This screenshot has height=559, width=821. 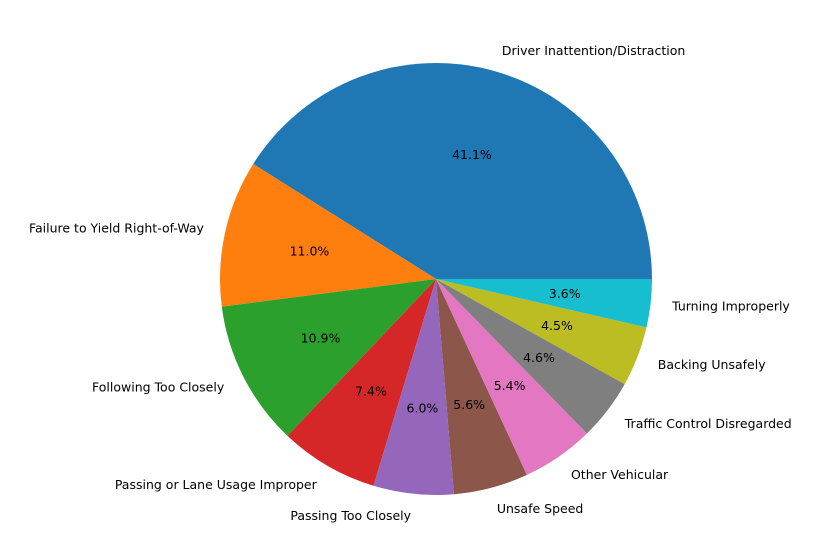 What do you see at coordinates (730, 305) in the screenshot?
I see `pie-category-label-turning-improperly: Turning Improperly` at bounding box center [730, 305].